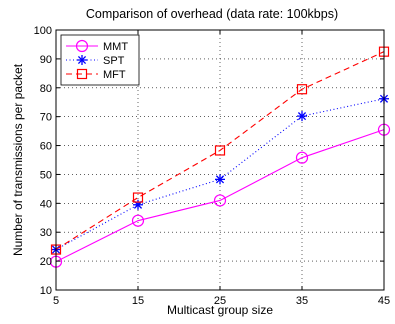 Image resolution: width=395 pixels, height=324 pixels. What do you see at coordinates (115, 47) in the screenshot?
I see `legend-label: MMT` at bounding box center [115, 47].